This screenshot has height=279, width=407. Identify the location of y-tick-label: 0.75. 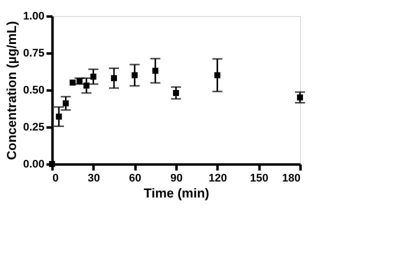
(33, 54).